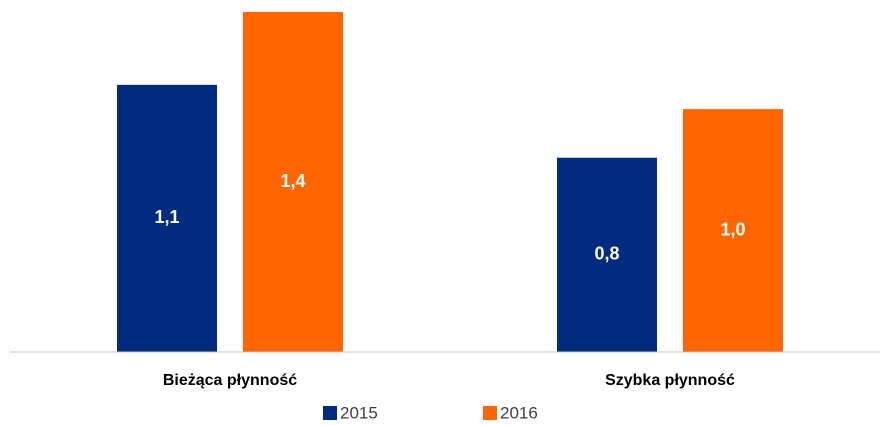  I want to click on x-tick-label: Szybka płynność, so click(670, 380).